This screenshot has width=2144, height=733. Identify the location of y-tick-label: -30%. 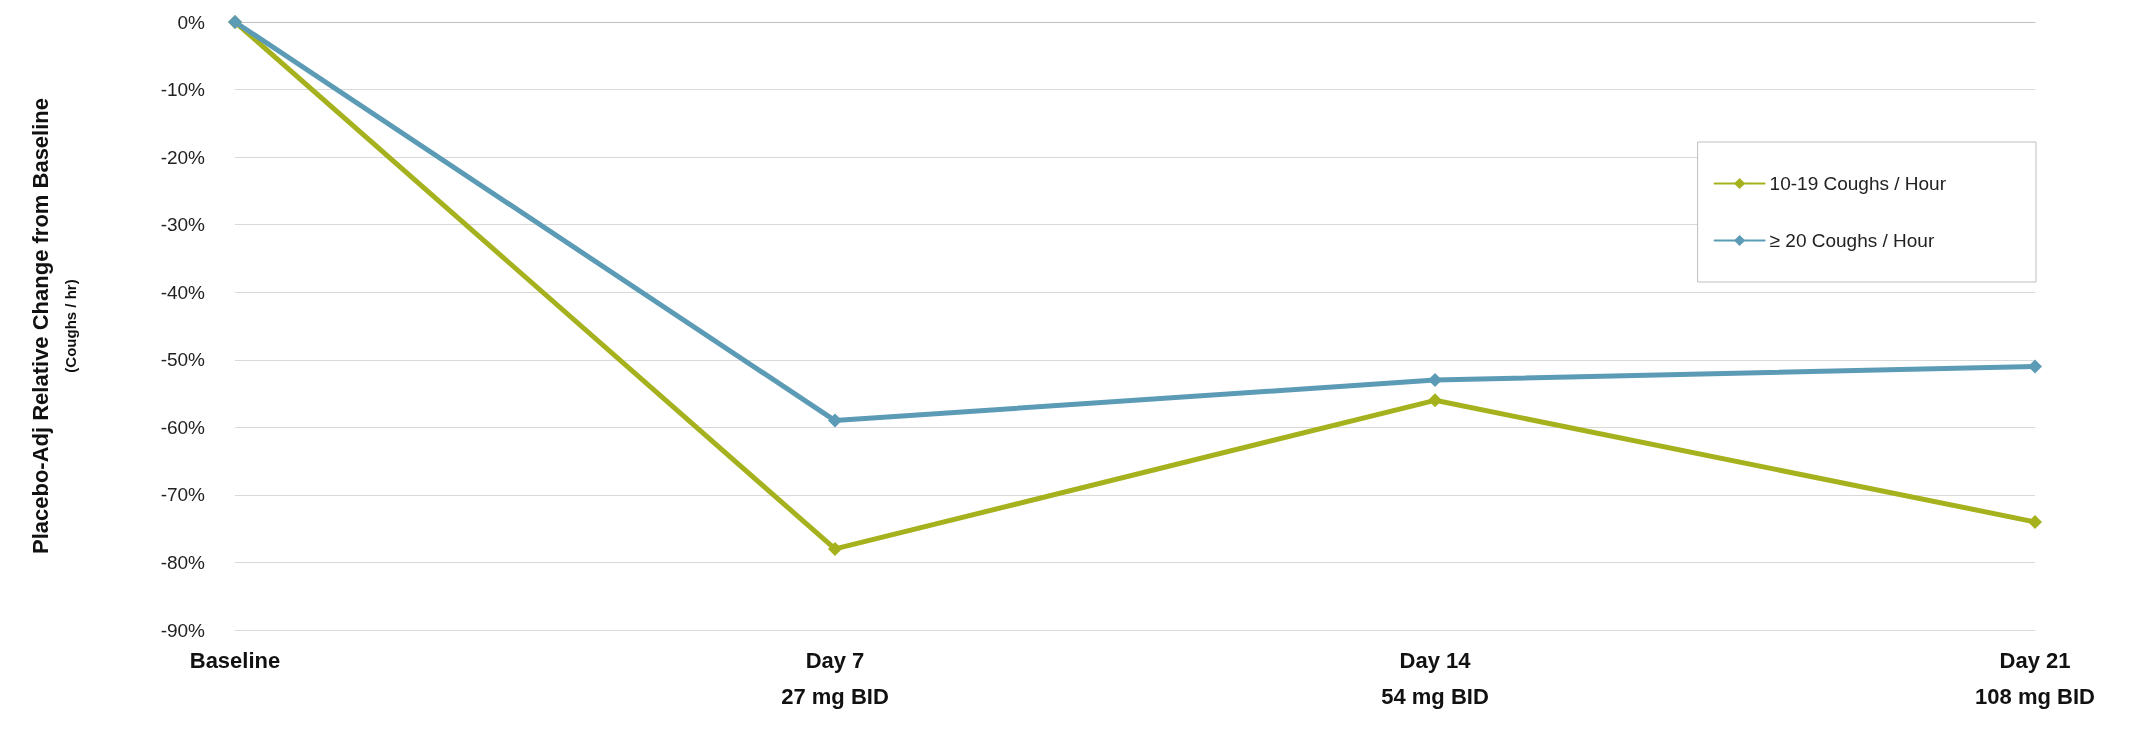
(183, 225).